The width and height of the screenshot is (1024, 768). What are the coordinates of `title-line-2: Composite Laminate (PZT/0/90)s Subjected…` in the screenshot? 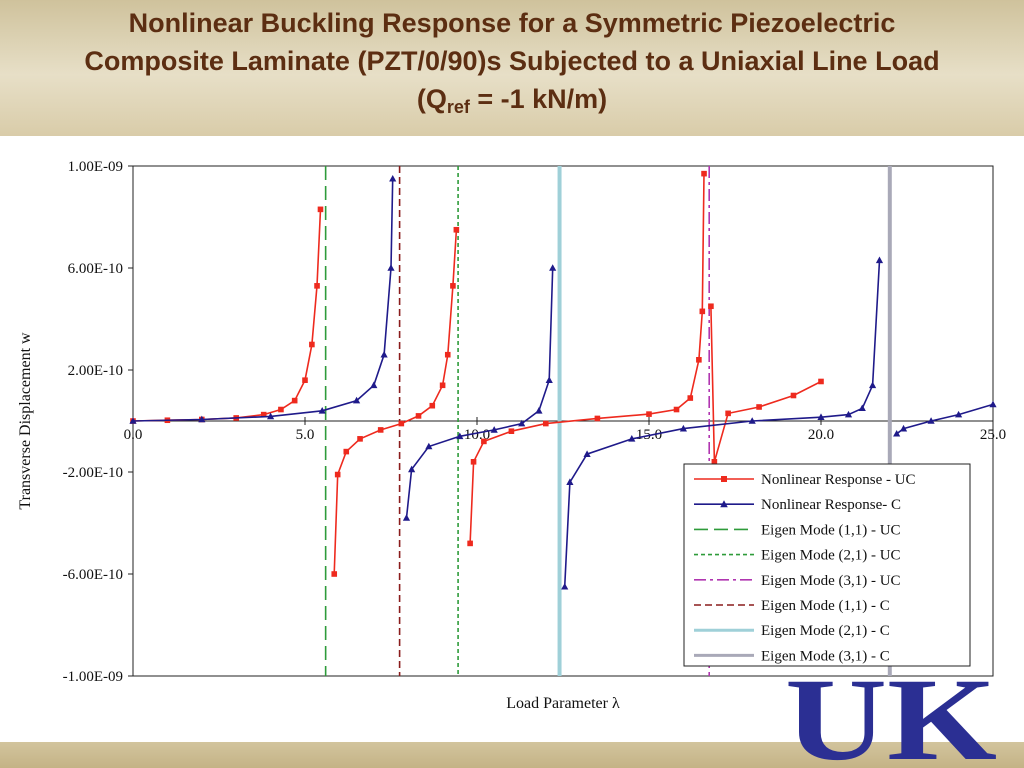 It's located at (512, 61).